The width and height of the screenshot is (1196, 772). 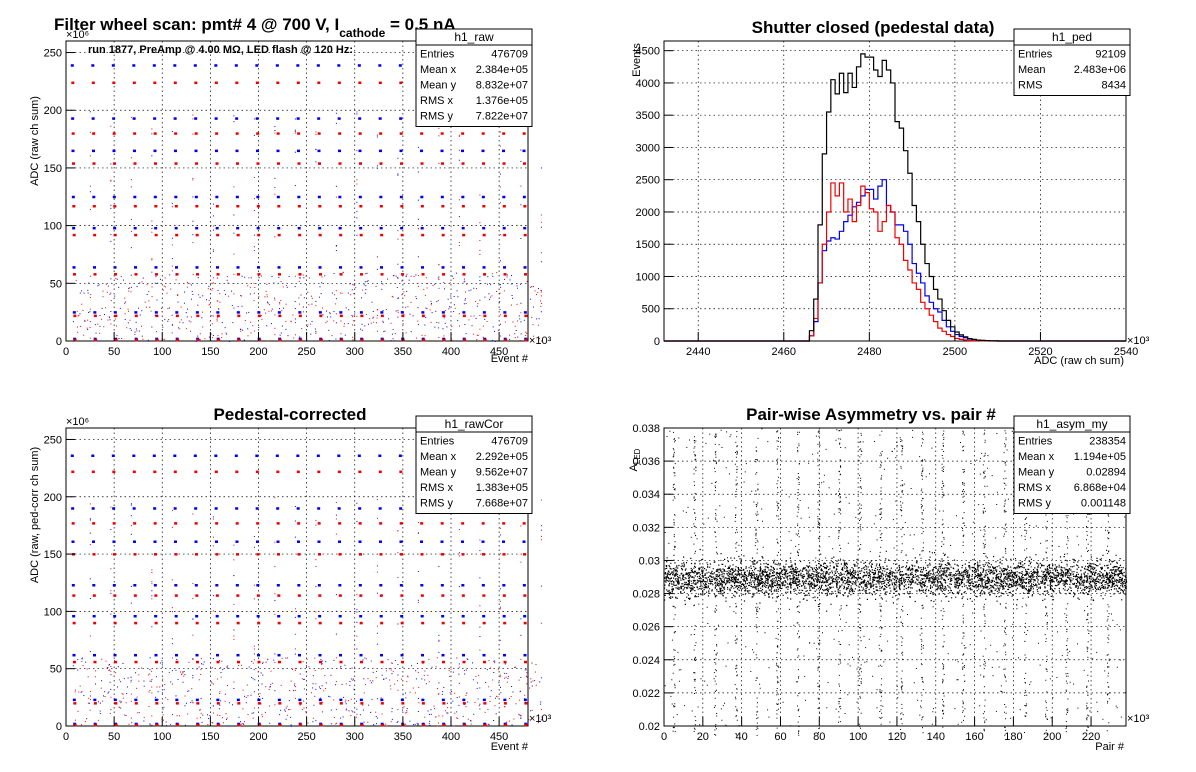 I want to click on asymmetry-band, so click(x=896, y=576).